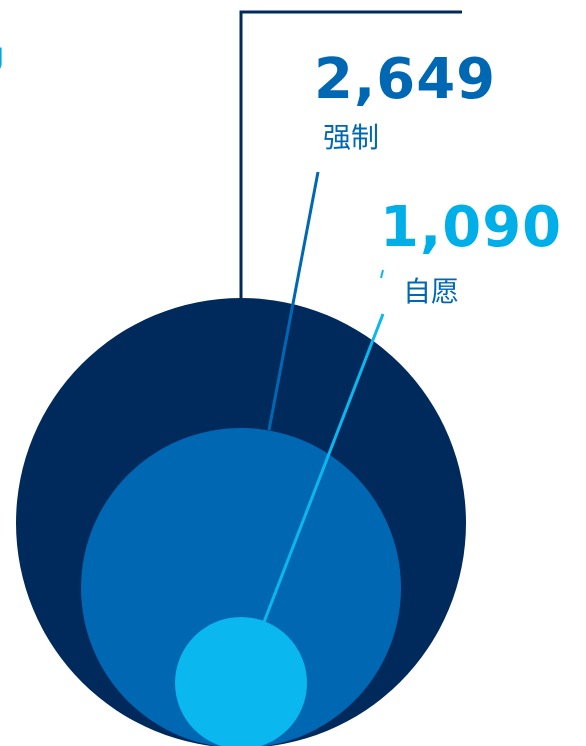  Describe the element at coordinates (2, 61) in the screenshot. I see `partial-glyph-text: J` at that location.